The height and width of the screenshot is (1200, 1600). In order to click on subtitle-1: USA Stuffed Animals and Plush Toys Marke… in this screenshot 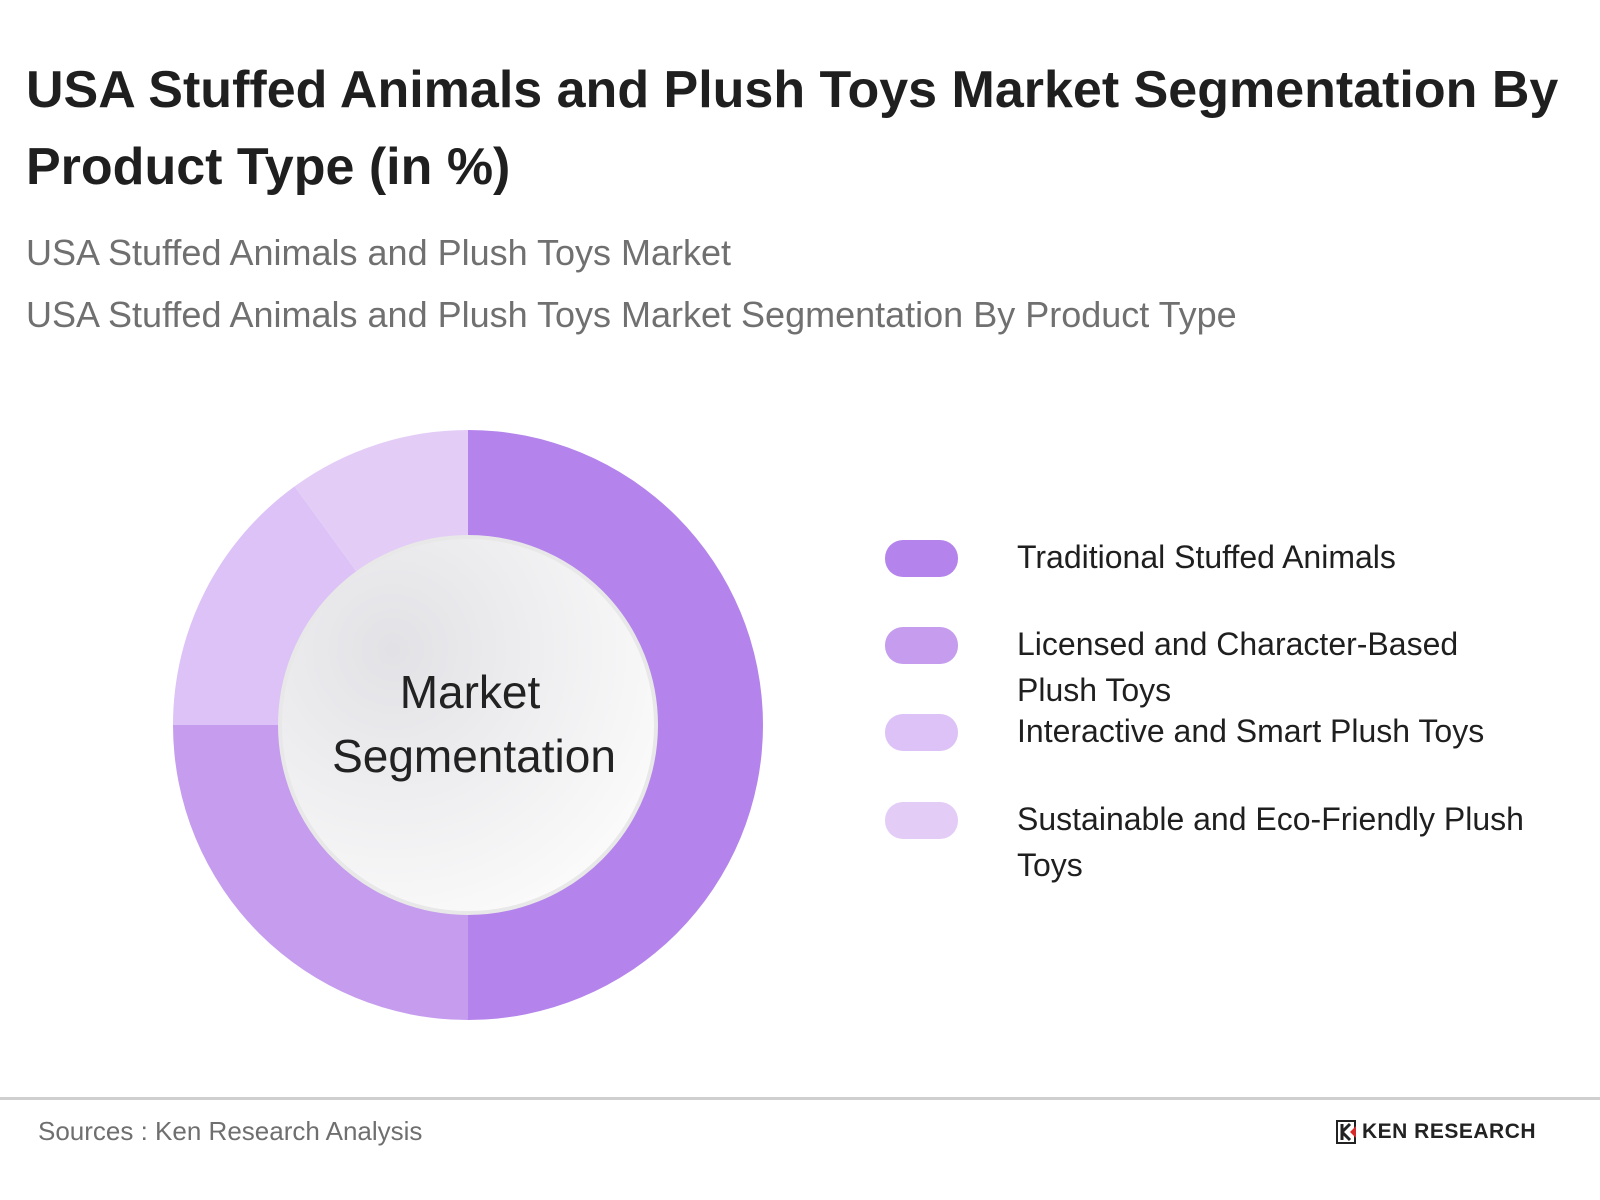, I will do `click(379, 252)`.